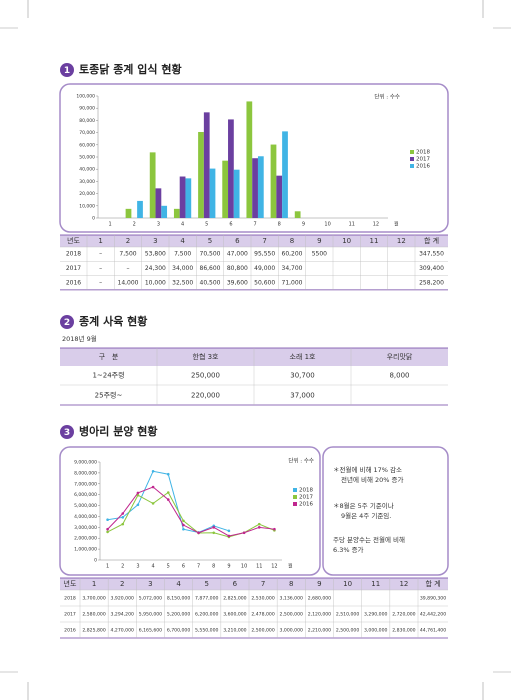 This screenshot has height=700, width=511. What do you see at coordinates (206, 356) in the screenshot?
I see `table-header: 한협 3호` at bounding box center [206, 356].